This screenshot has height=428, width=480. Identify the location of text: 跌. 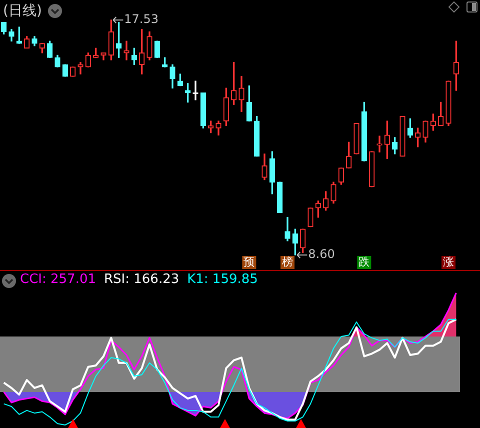
(364, 261).